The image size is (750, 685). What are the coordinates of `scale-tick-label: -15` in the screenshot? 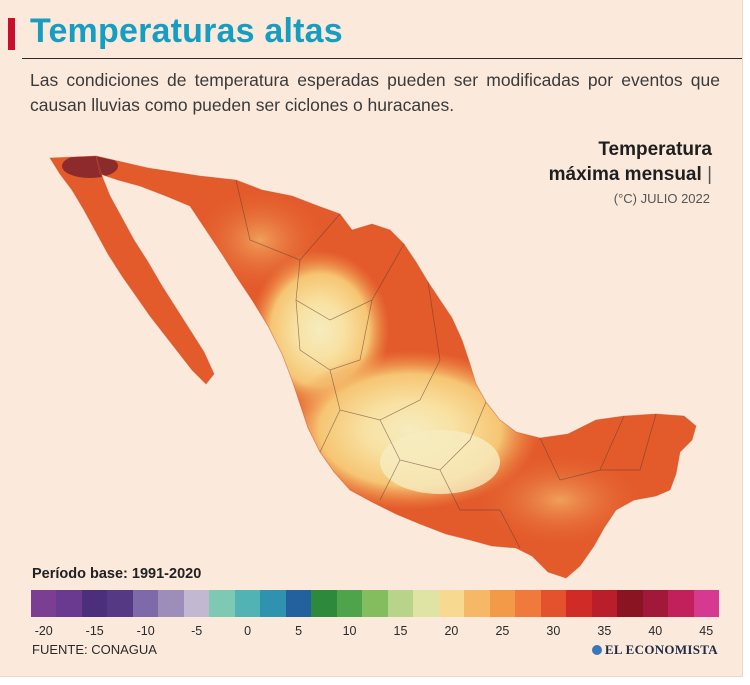 It's located at (94, 631).